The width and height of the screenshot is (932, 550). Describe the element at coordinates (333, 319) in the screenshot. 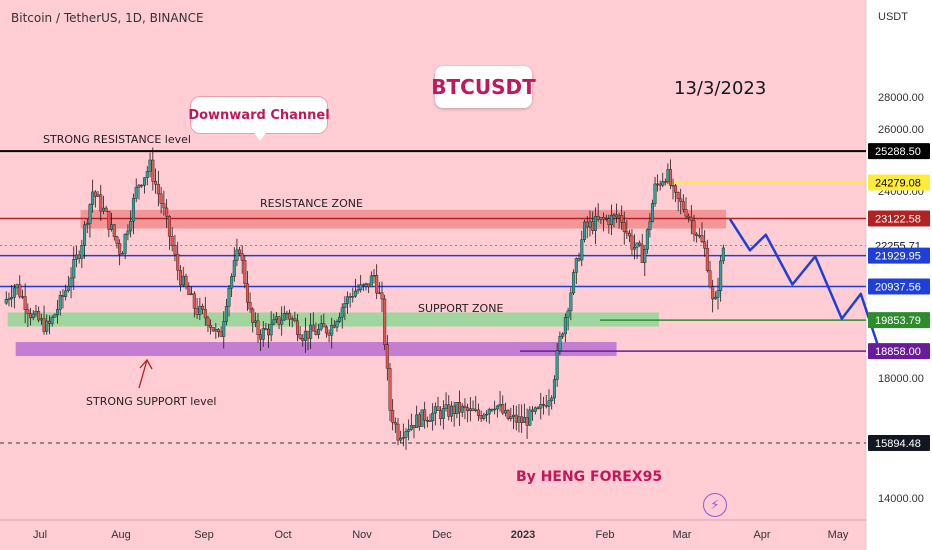

I see `zone-band` at that location.